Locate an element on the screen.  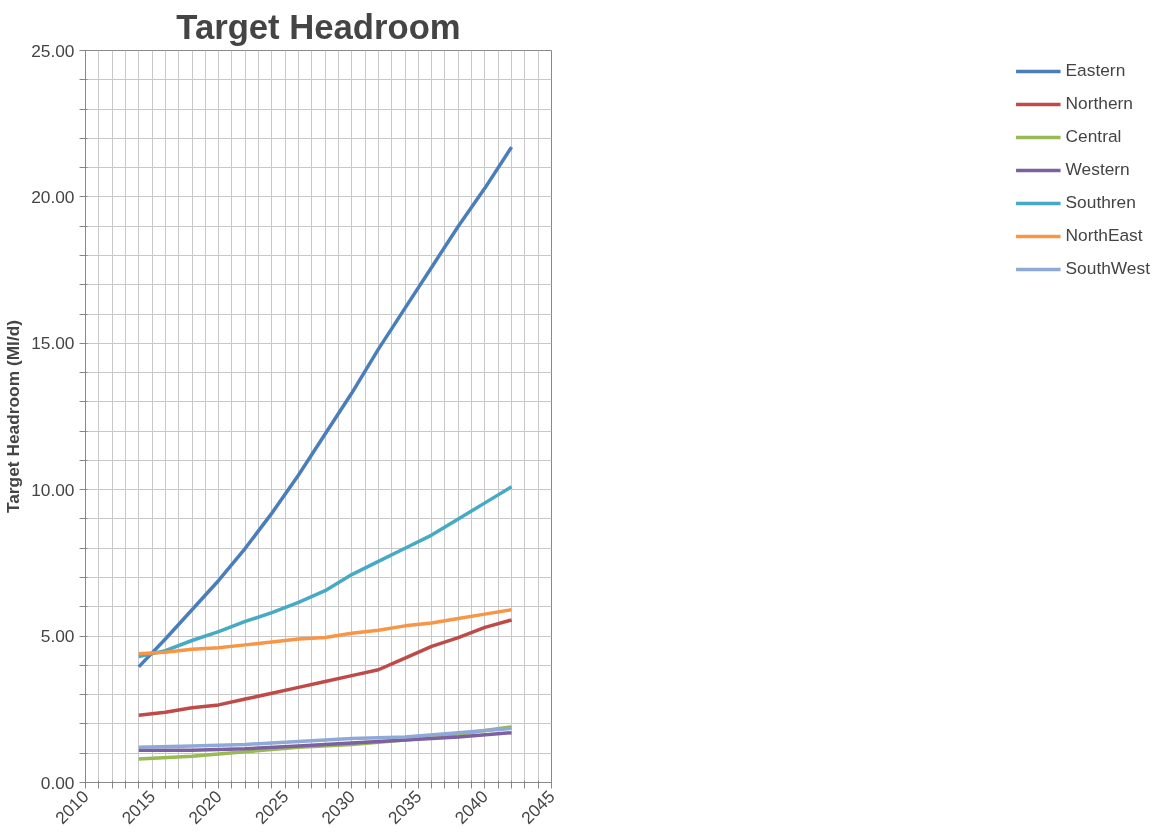
legend-label: NorthEast is located at coordinates (1104, 235).